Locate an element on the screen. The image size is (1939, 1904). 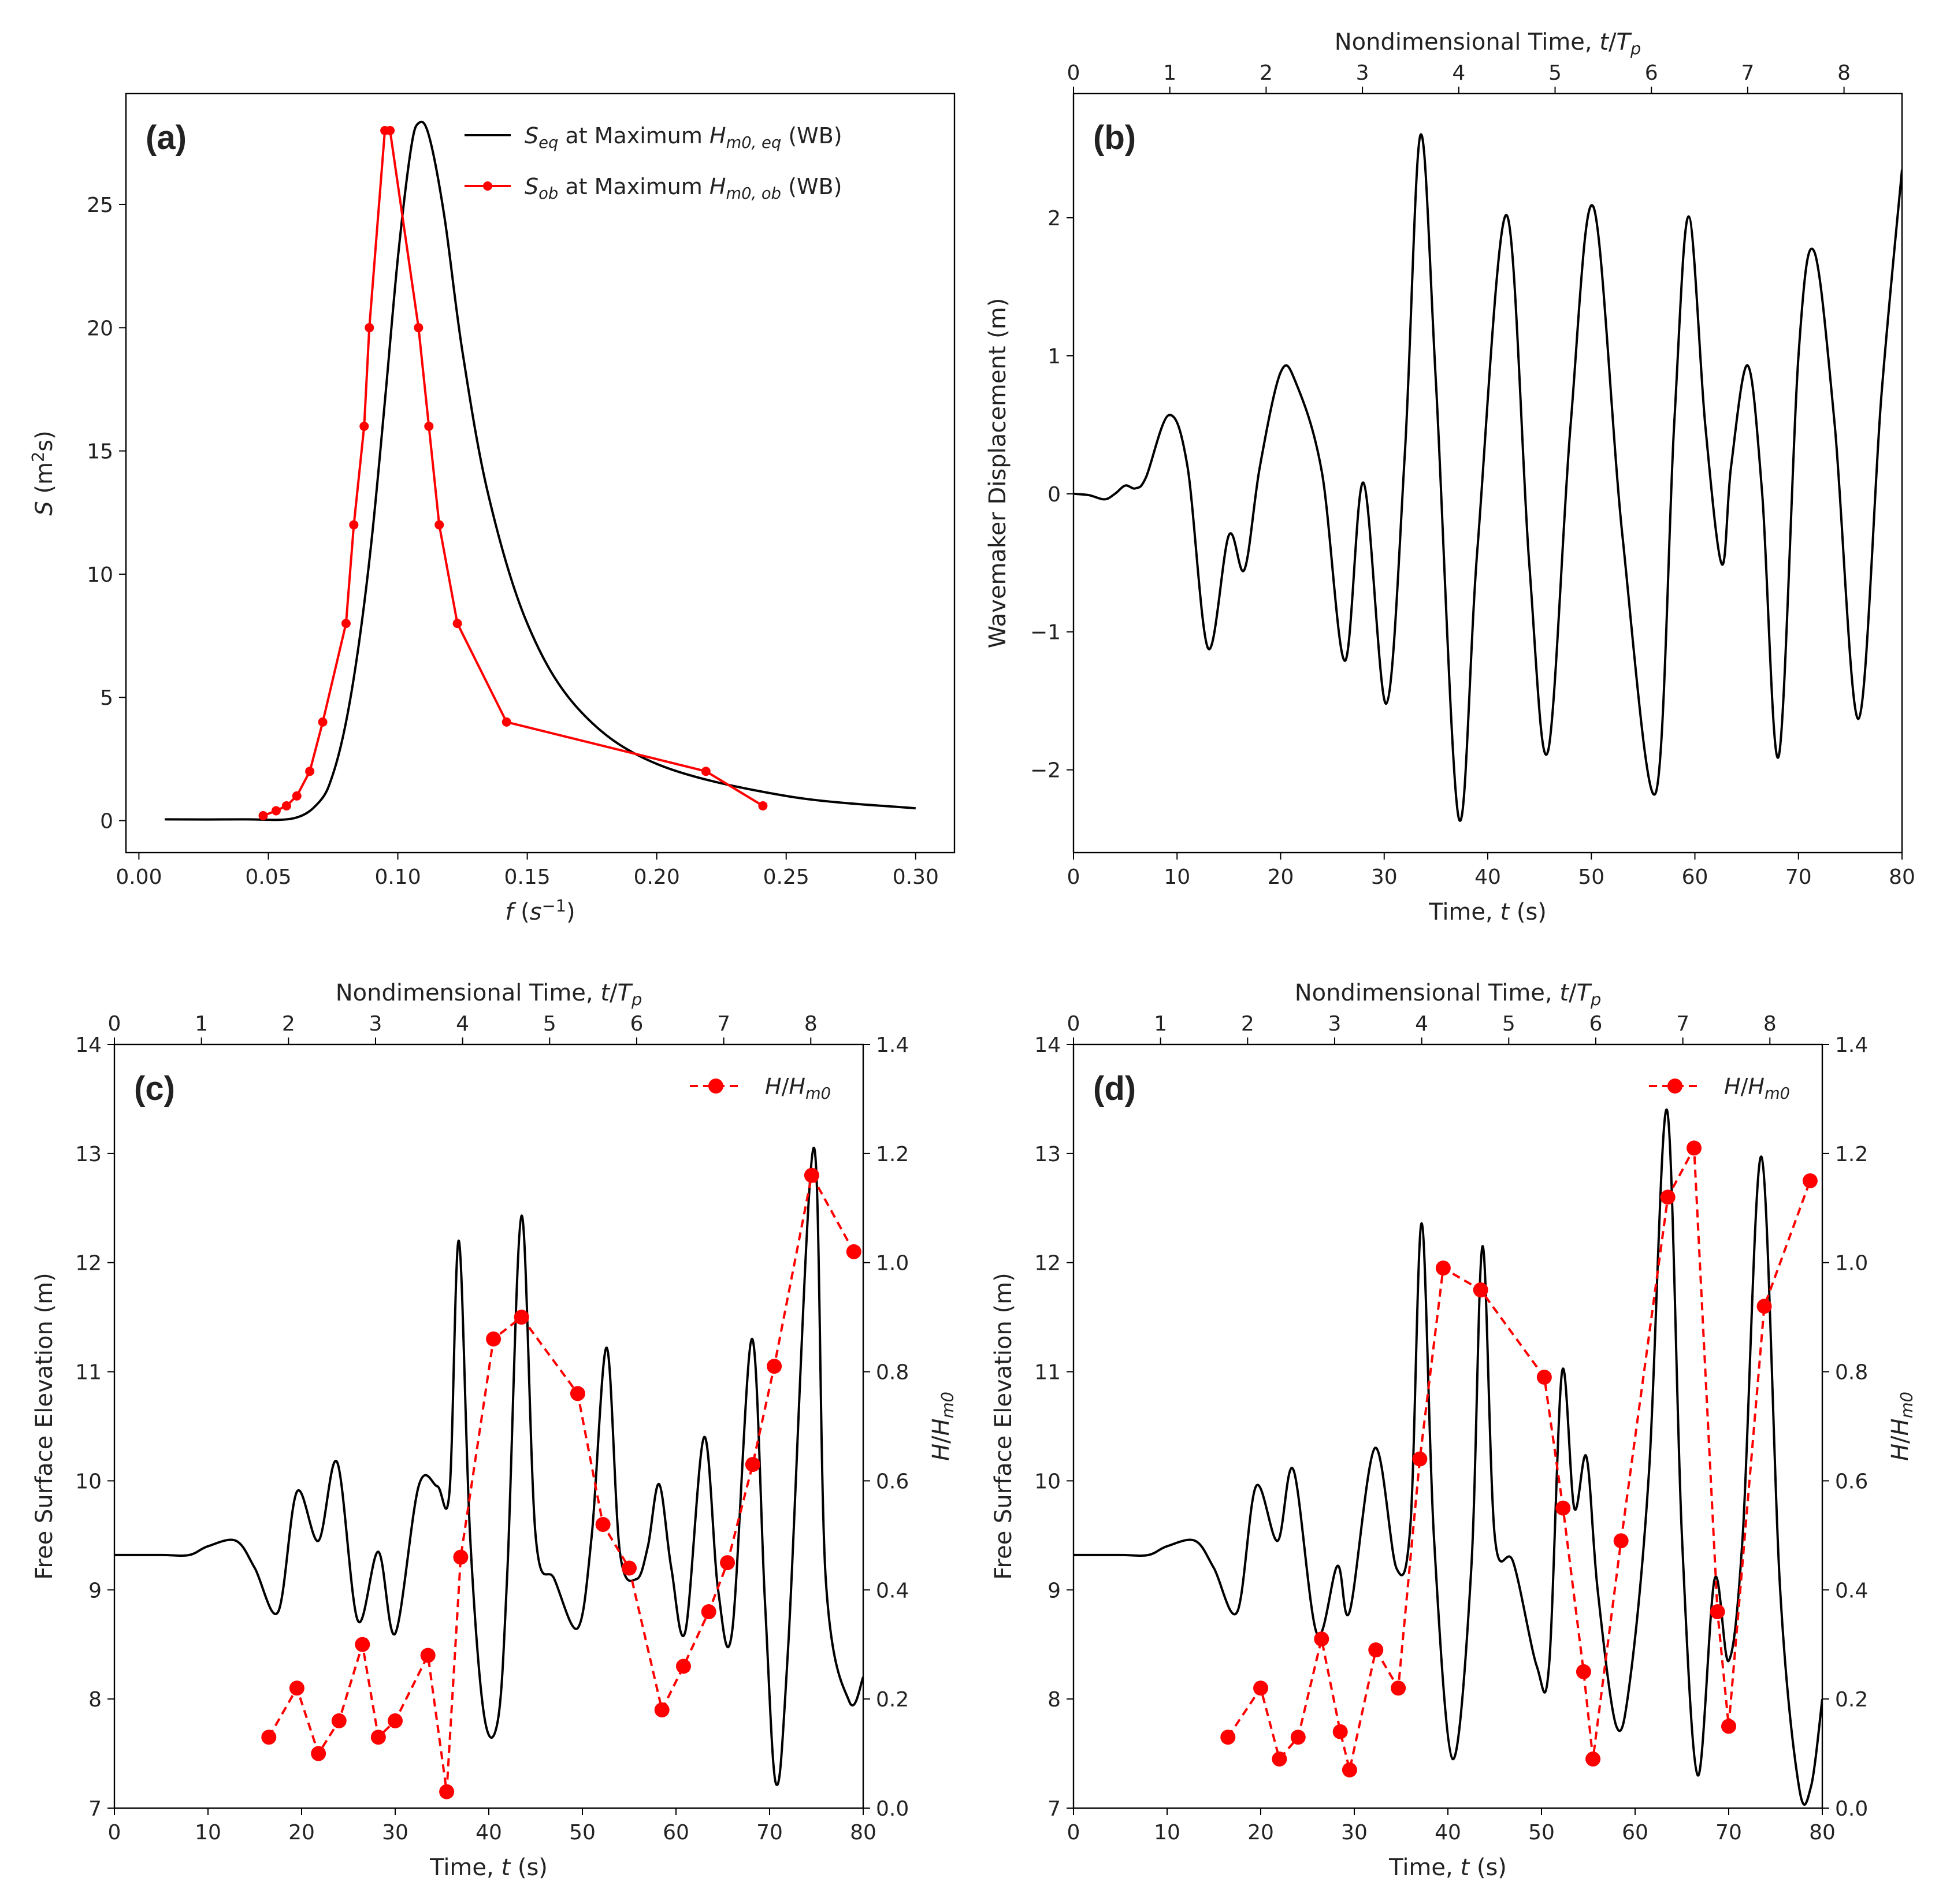
legend-marker is located at coordinates (1674, 1086).